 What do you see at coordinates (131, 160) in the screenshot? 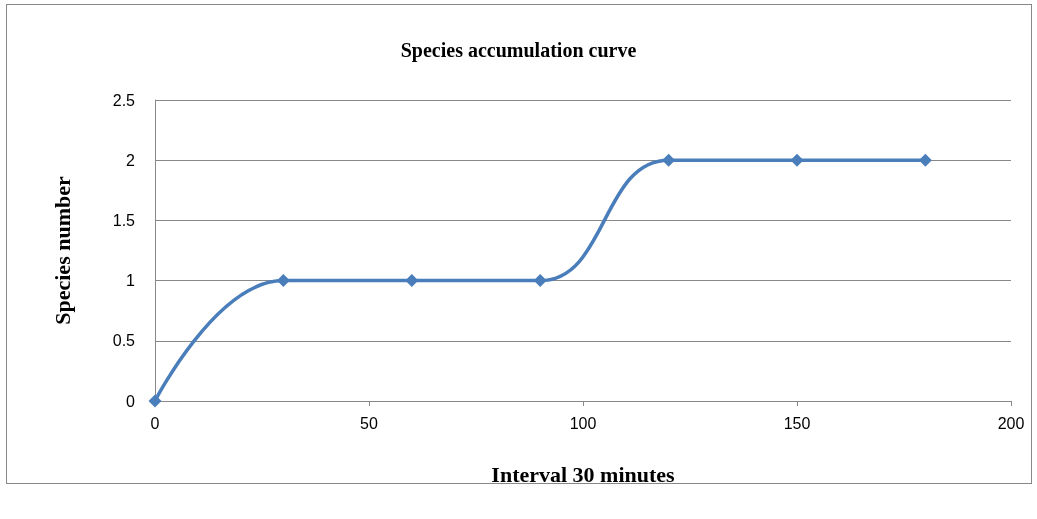
I see `y-tick-label: 2` at bounding box center [131, 160].